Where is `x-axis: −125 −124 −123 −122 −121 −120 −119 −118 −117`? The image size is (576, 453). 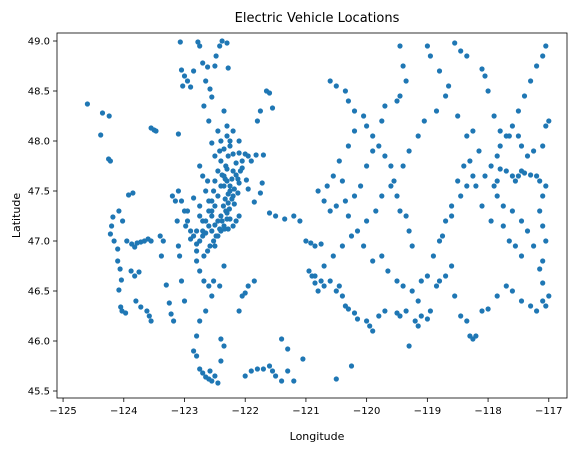
x-axis: −125 −124 −123 −122 −121 −120 −119 −118 −117 is located at coordinates (306, 407).